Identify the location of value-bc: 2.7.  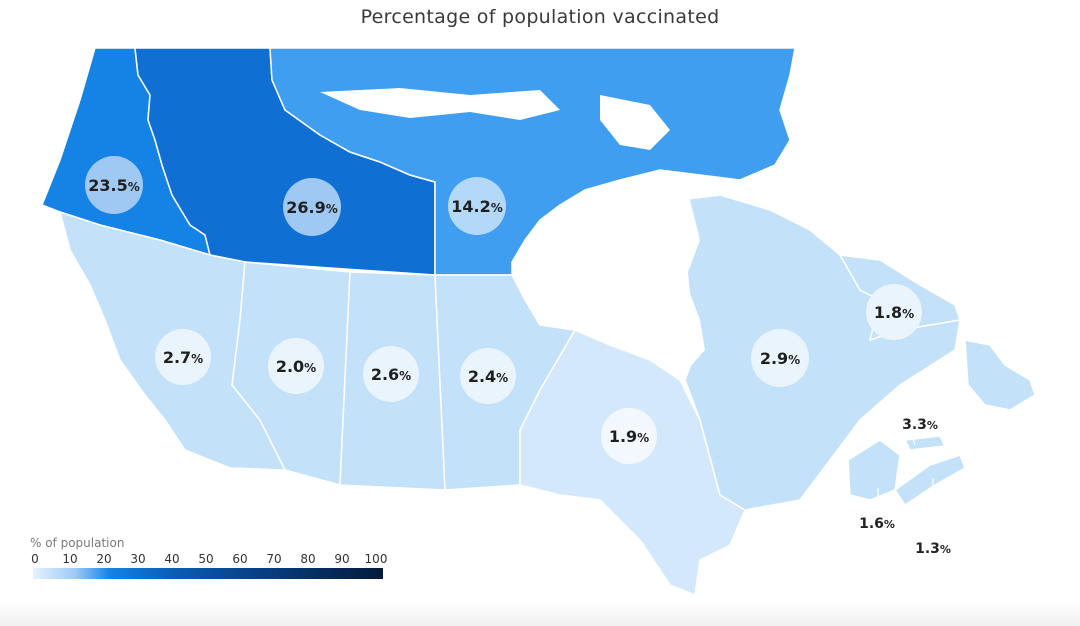
(177, 357).